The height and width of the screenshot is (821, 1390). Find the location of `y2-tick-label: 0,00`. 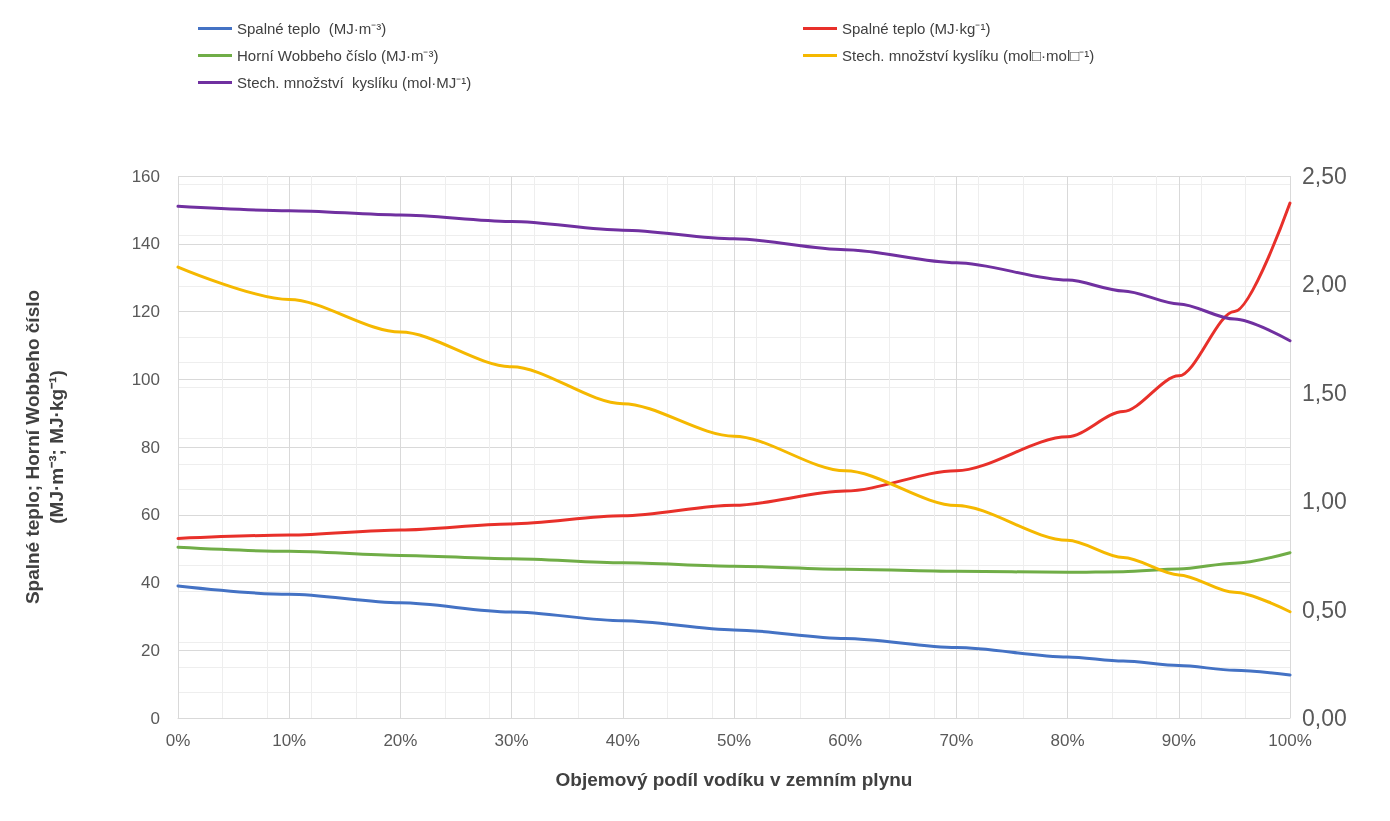

y2-tick-label: 0,00 is located at coordinates (1324, 718).